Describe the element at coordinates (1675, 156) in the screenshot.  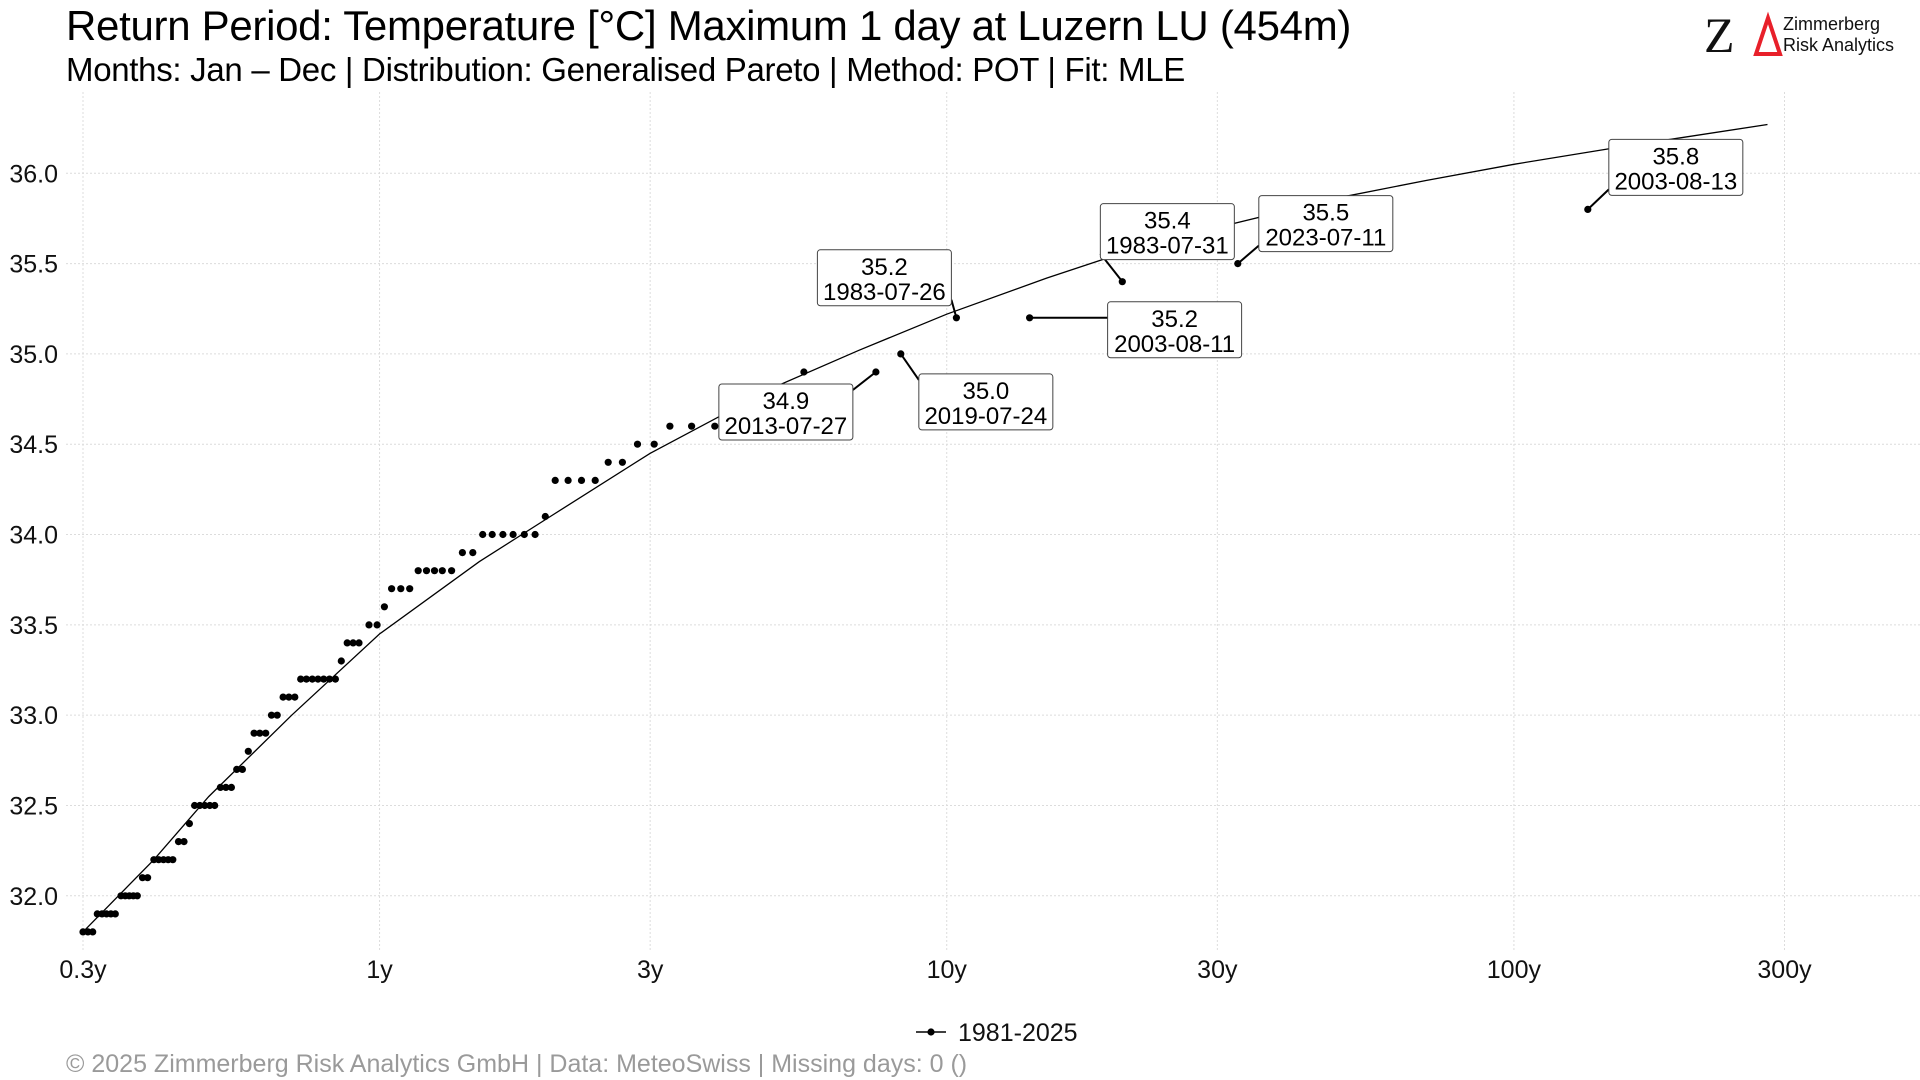
I see `annotation-value: 35.8` at that location.